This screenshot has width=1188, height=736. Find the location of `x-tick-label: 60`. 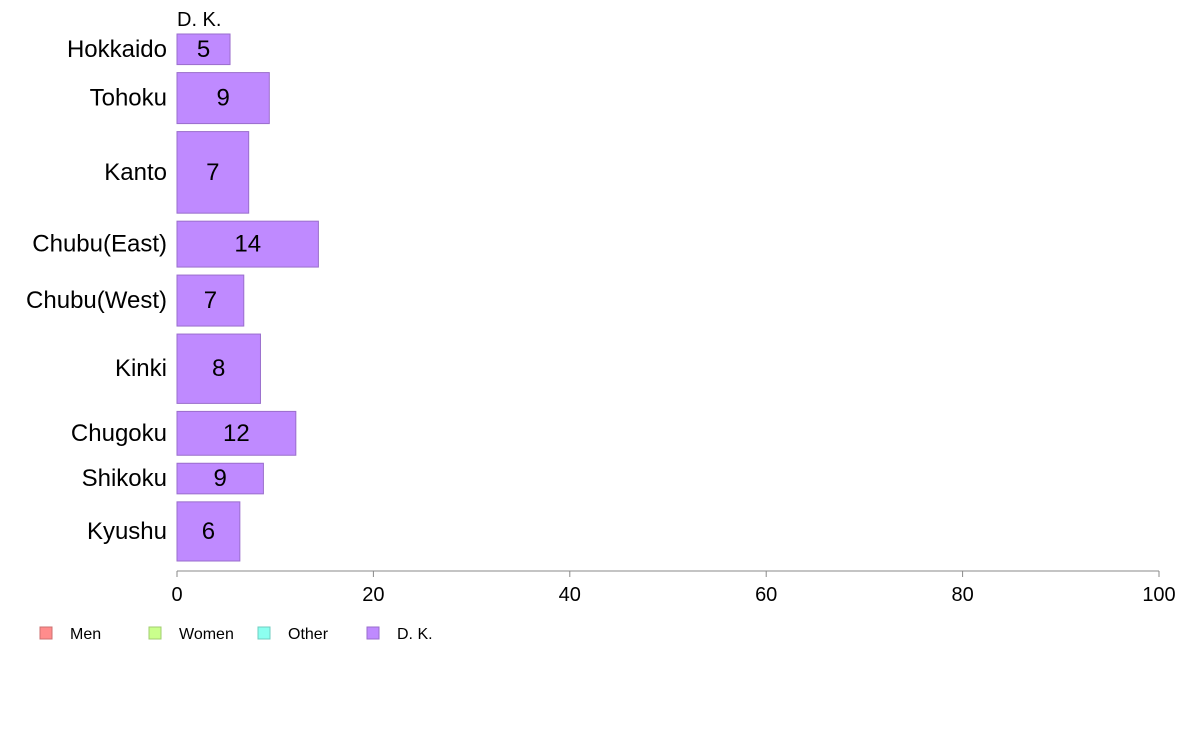

x-tick-label: 60 is located at coordinates (766, 595).